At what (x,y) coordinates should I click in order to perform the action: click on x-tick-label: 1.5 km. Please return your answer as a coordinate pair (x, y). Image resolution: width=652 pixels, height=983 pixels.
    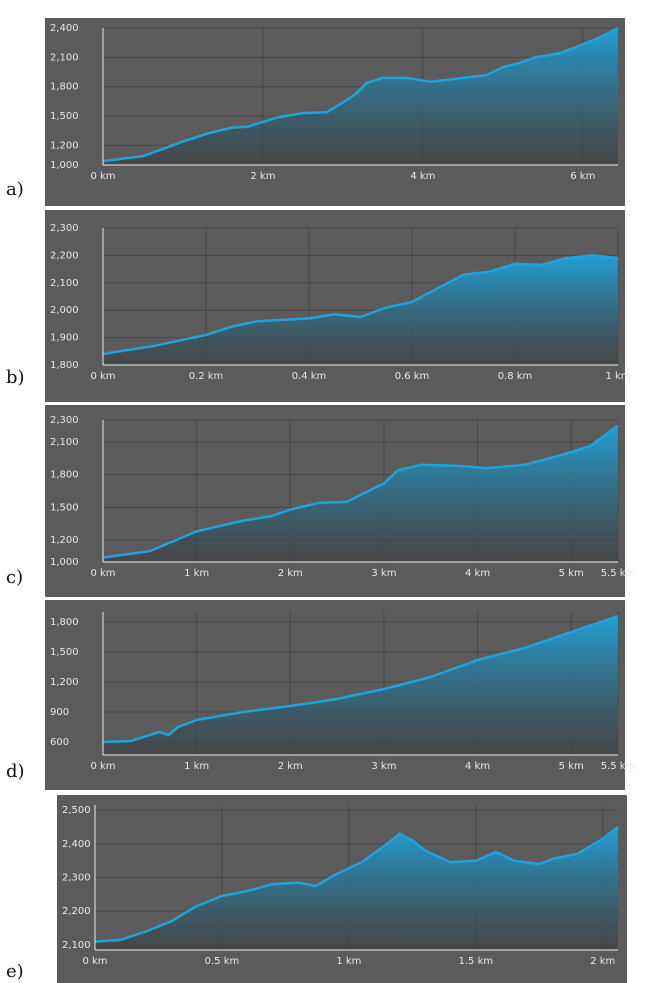
    Looking at the image, I should click on (476, 961).